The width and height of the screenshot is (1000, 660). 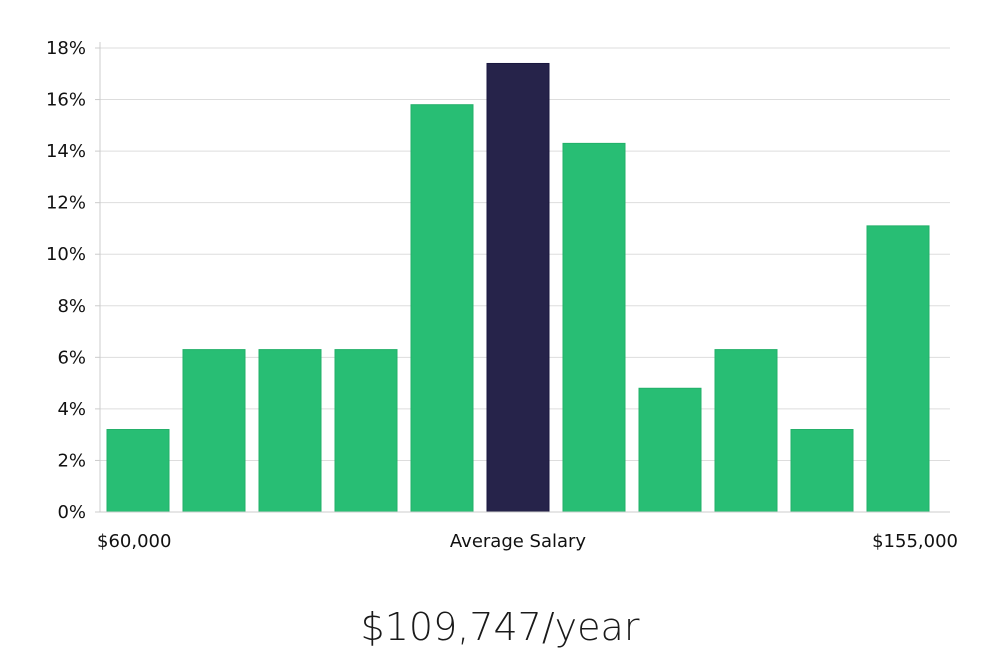 I want to click on y-tick-label: 14%, so click(x=66, y=151).